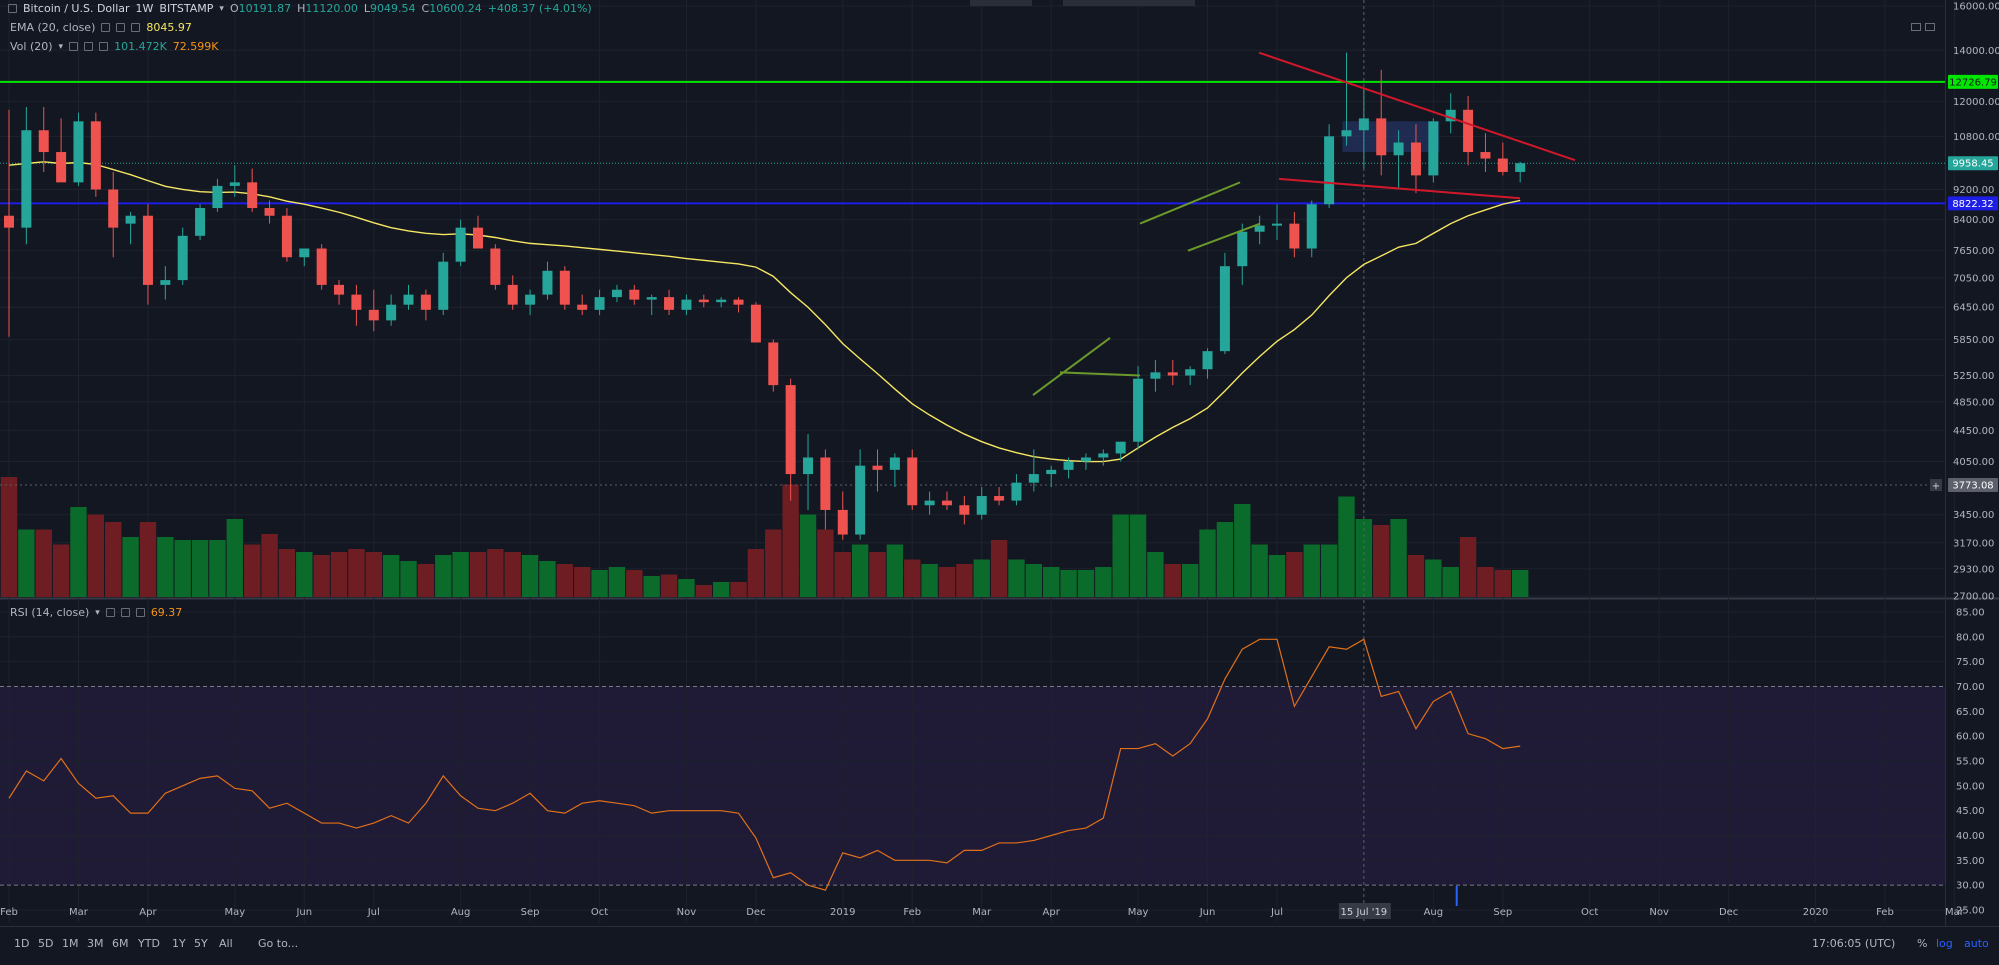  I want to click on time-tick-label: 2020, so click(1815, 912).